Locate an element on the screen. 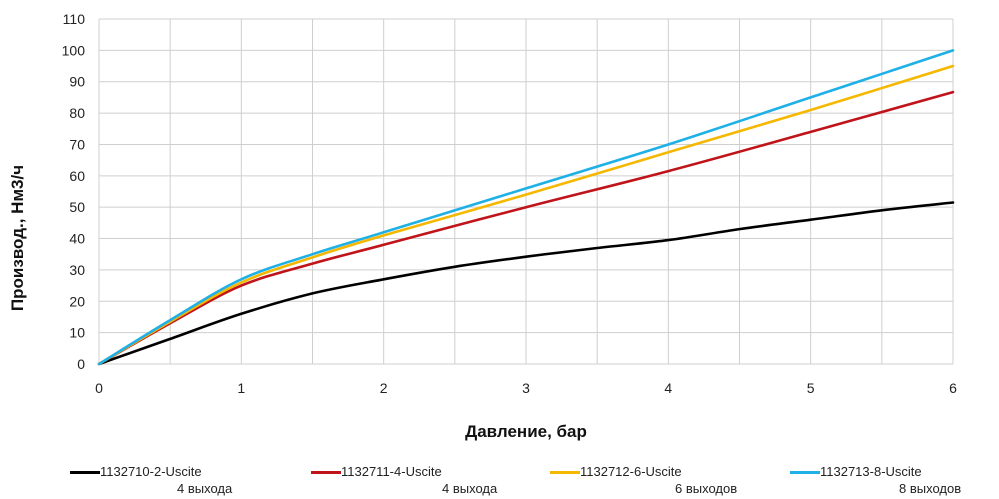 The height and width of the screenshot is (499, 999). x-axis-title: Давление, бар is located at coordinates (526, 431).